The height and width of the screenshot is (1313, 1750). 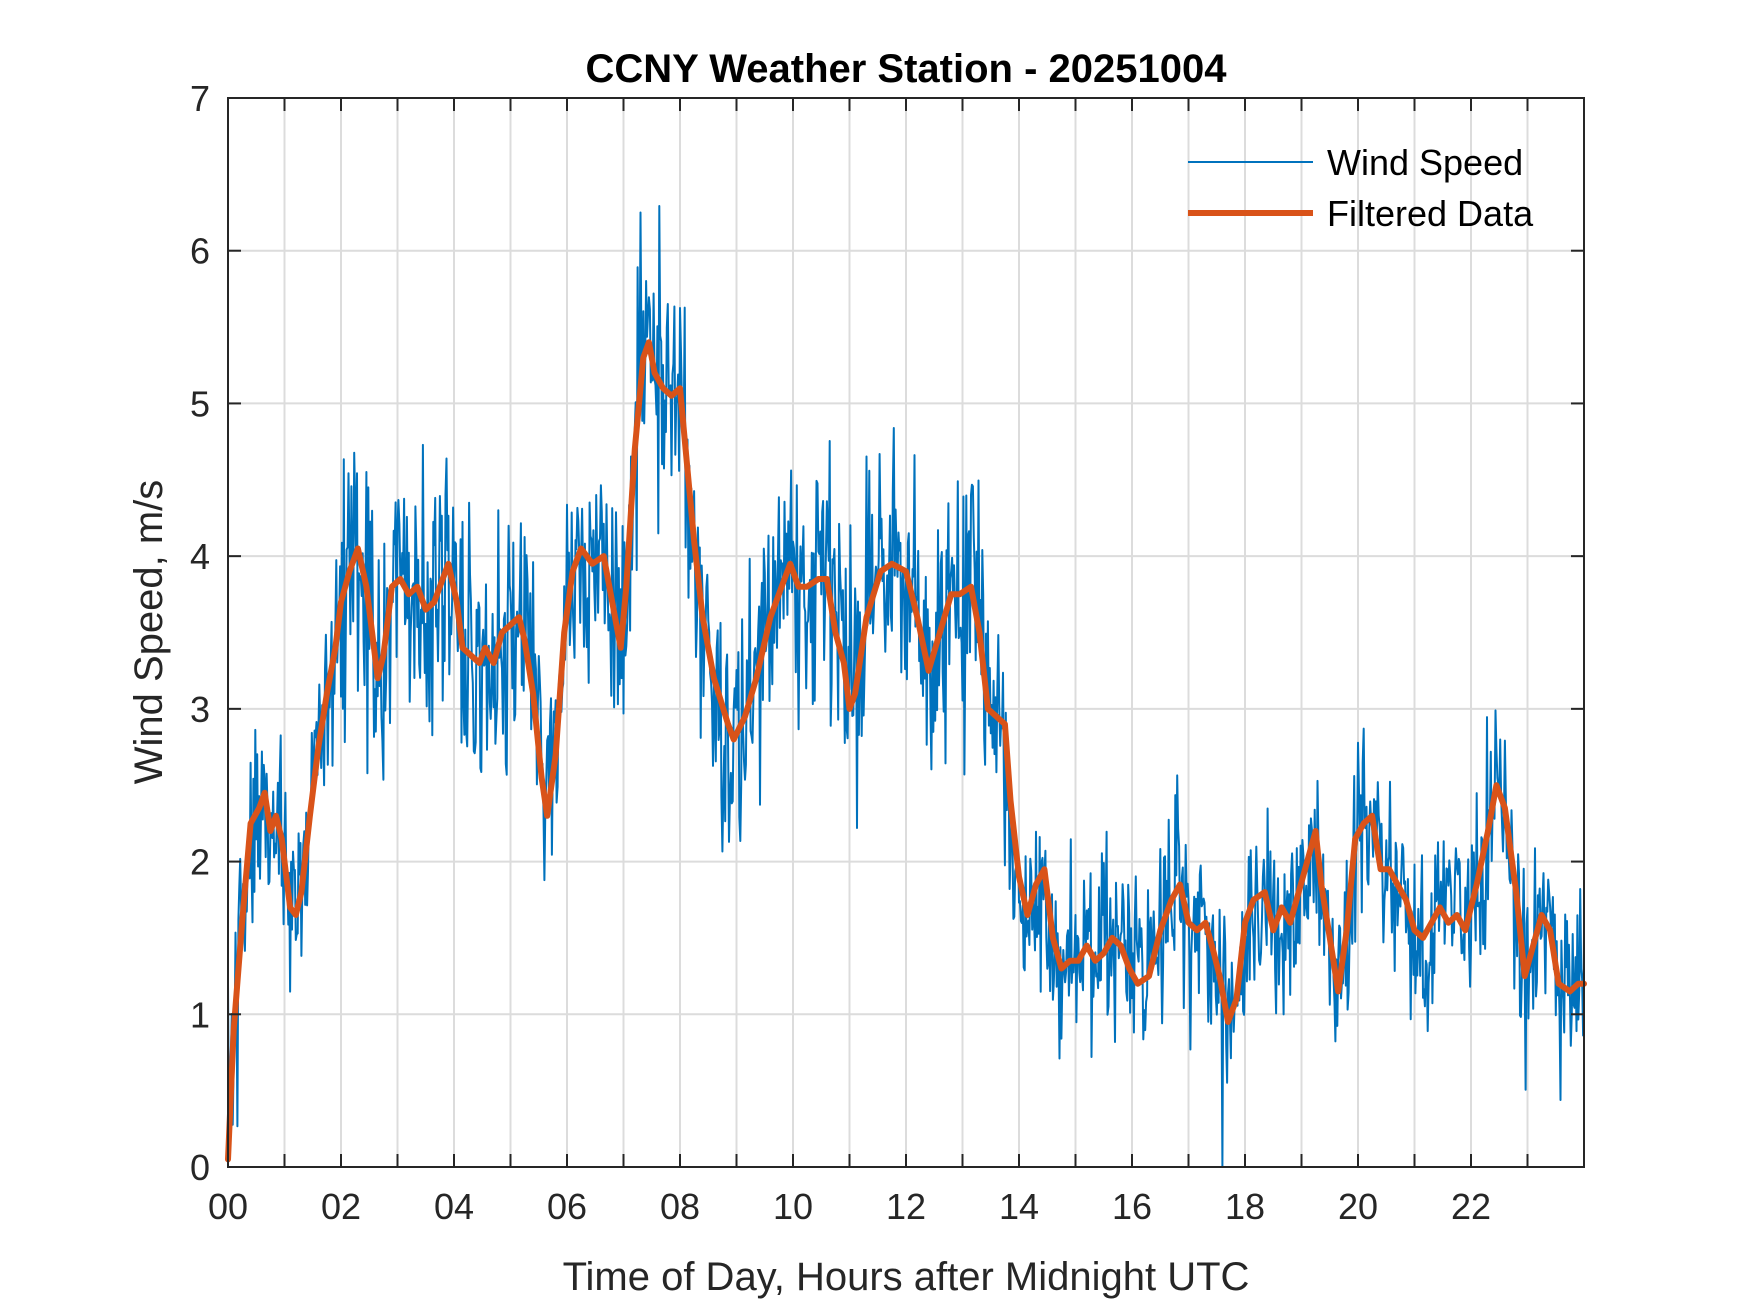 What do you see at coordinates (200, 251) in the screenshot?
I see `y-tick-label: 6` at bounding box center [200, 251].